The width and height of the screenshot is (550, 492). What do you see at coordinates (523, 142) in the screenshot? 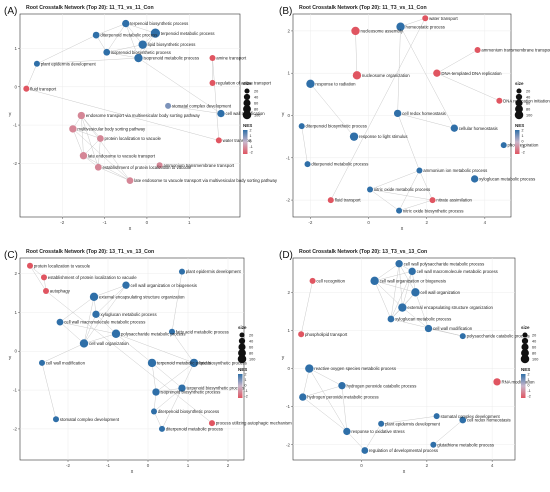
I see `nes-tick-label: 0` at bounding box center [523, 142].